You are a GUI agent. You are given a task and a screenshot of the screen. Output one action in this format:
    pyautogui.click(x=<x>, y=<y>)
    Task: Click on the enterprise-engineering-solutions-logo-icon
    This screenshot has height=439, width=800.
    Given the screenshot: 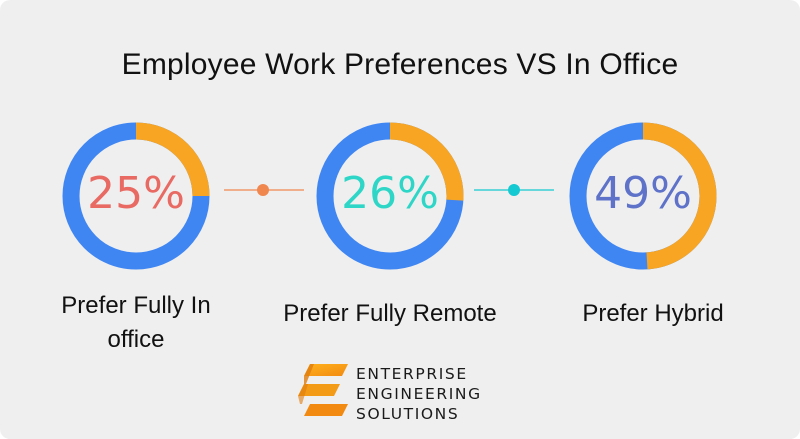 What is the action you would take?
    pyautogui.click(x=323, y=390)
    